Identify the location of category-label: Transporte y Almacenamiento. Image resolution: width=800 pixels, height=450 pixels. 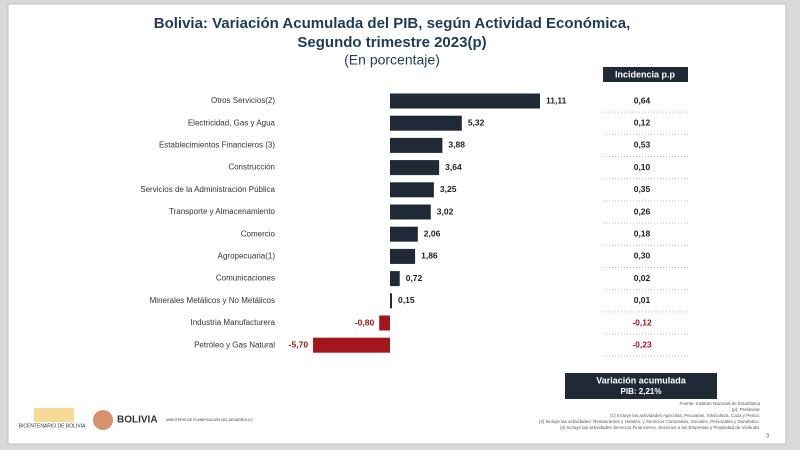
(222, 211).